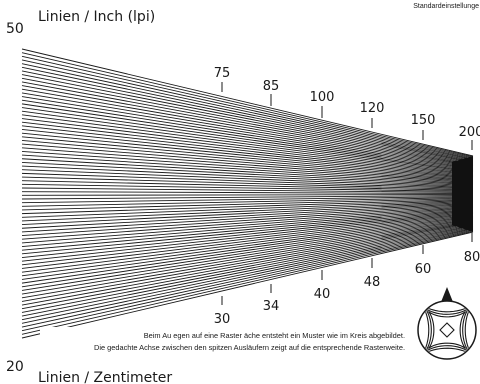  What do you see at coordinates (322, 97) in the screenshot?
I see `lpi-tick-label: 100` at bounding box center [322, 97].